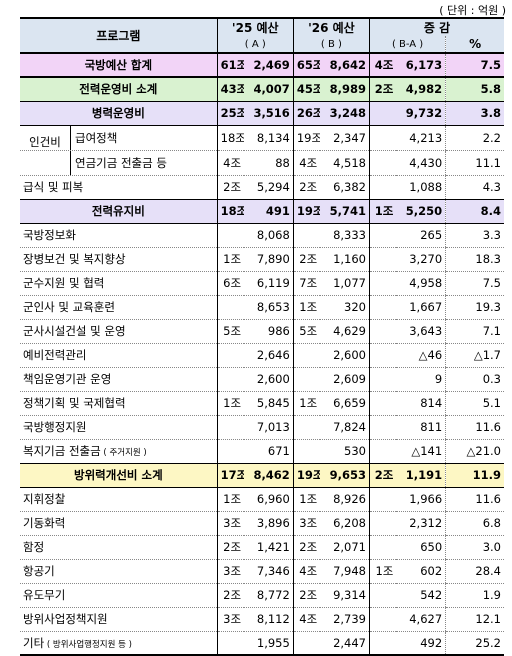  What do you see at coordinates (345, 571) in the screenshot?
I see `budget26-value-cell: 7,948` at bounding box center [345, 571].